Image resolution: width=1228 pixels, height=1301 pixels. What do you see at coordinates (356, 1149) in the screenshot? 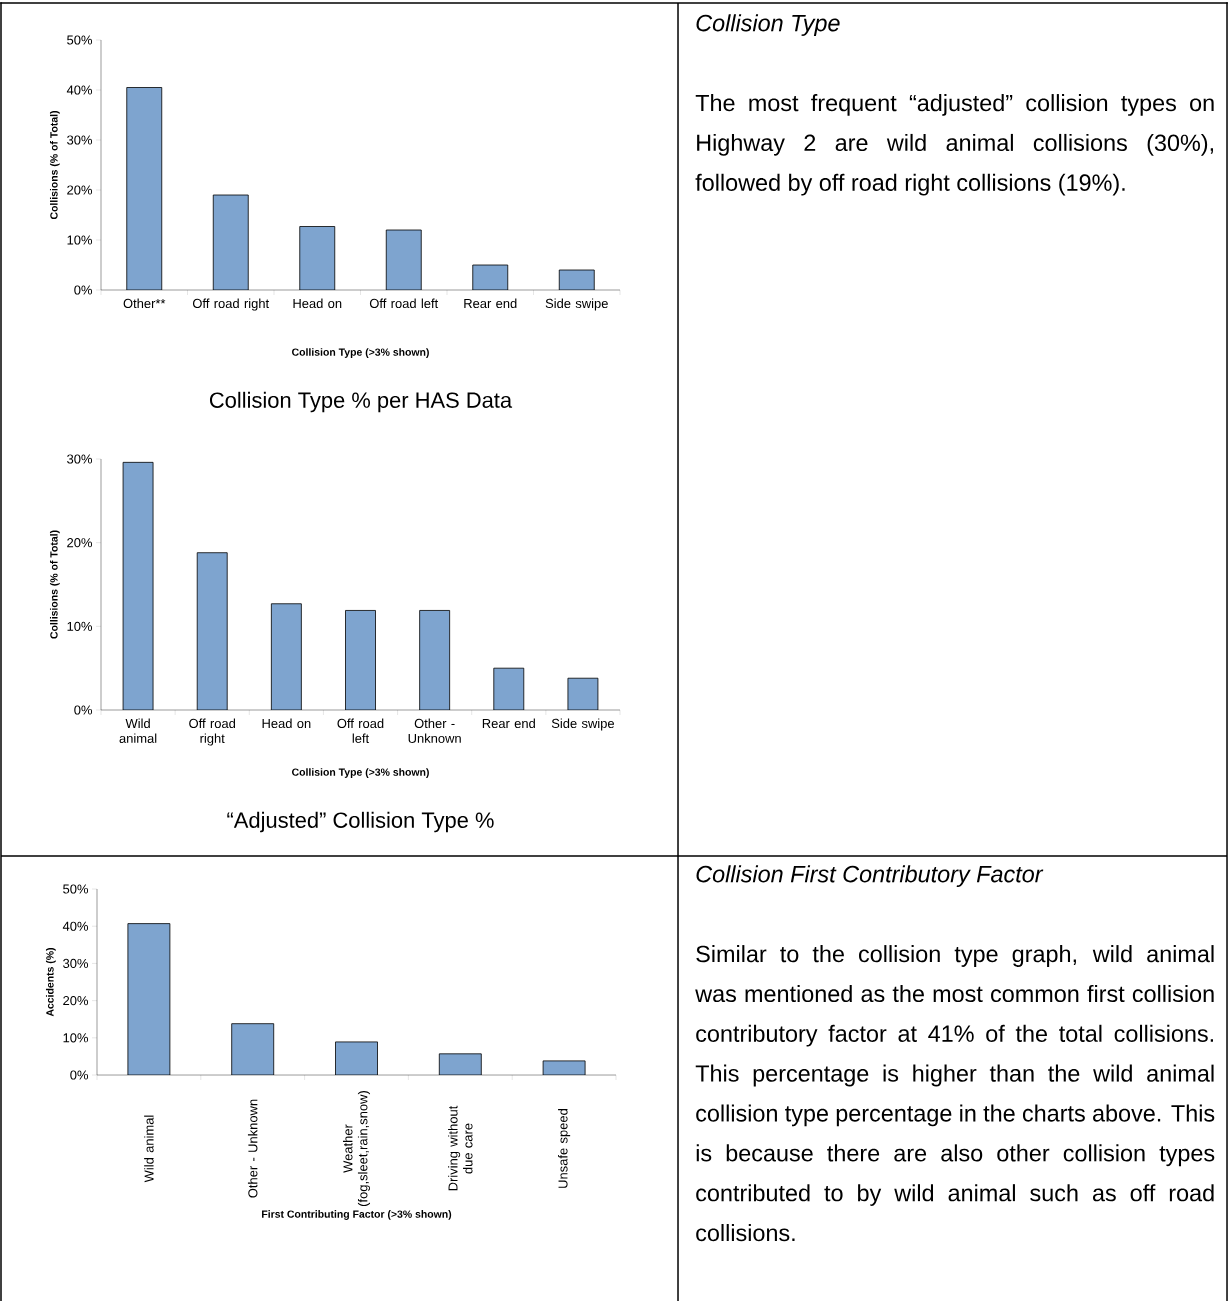
I see `x-tick-label: Weather (fog,sleet,rain,snow)` at bounding box center [356, 1149].